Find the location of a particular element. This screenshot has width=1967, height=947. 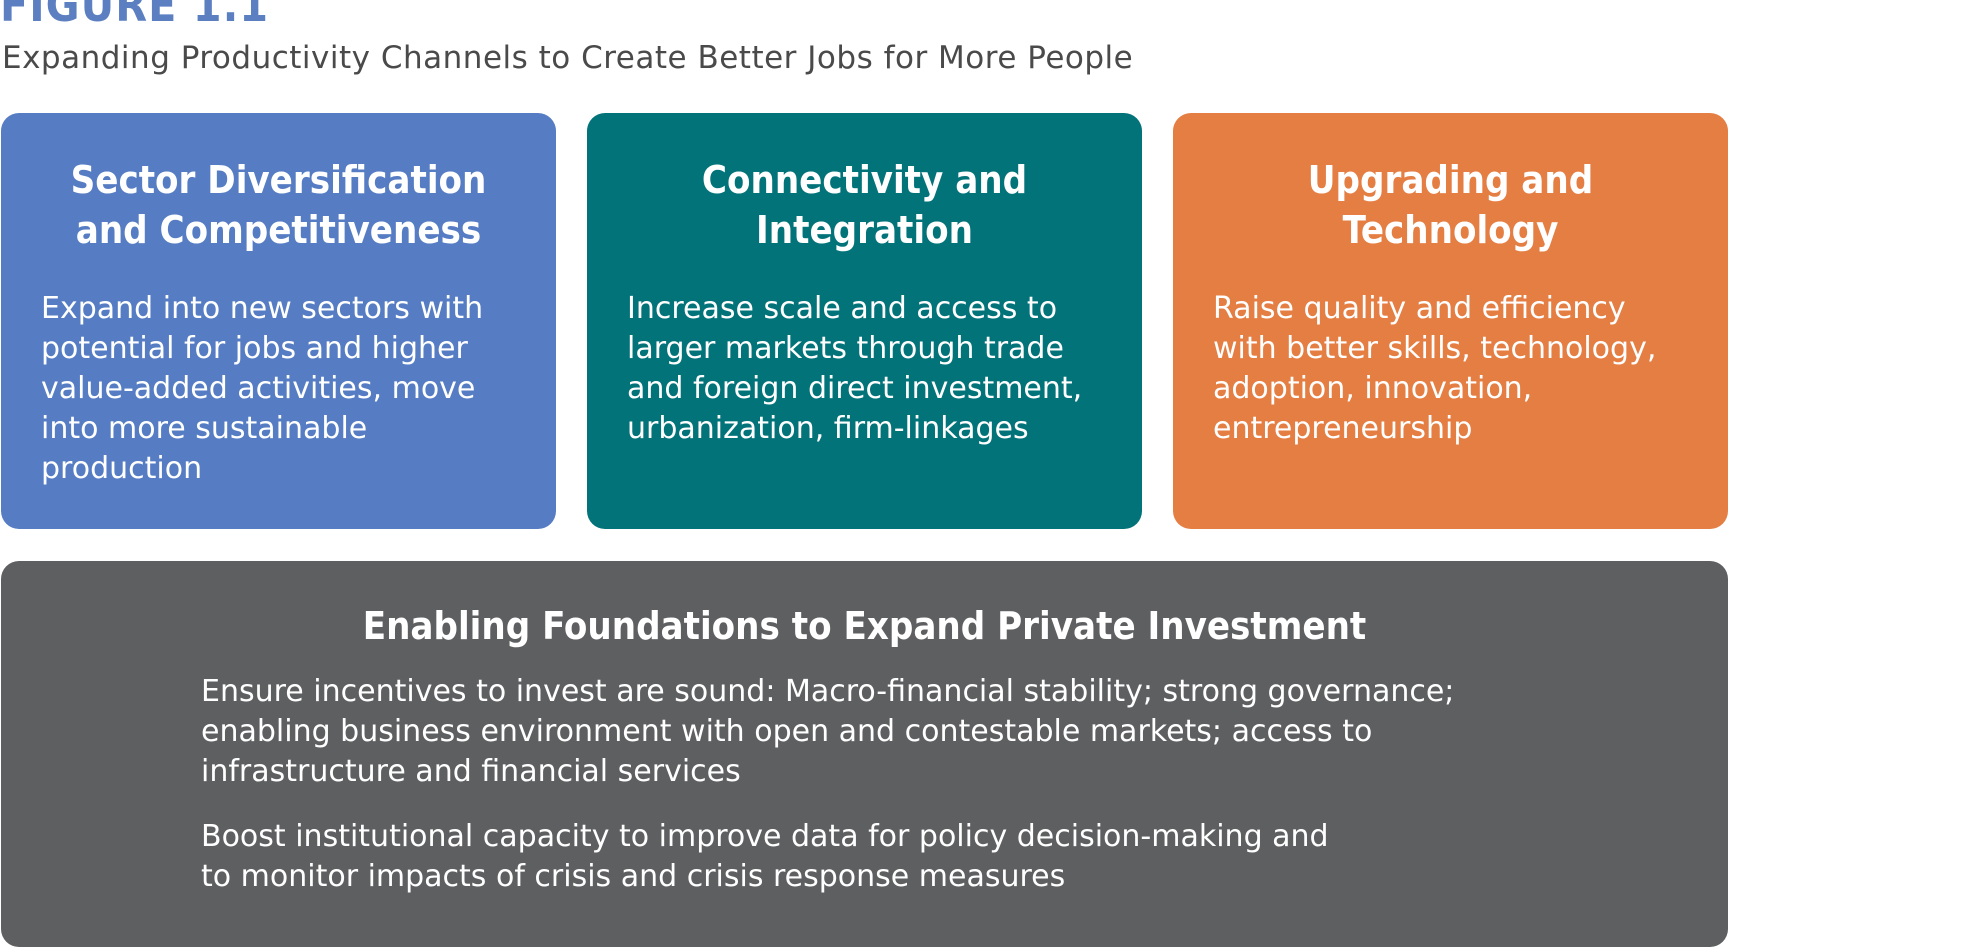

figure-label: FIGURE 1.1 is located at coordinates (135, 16).